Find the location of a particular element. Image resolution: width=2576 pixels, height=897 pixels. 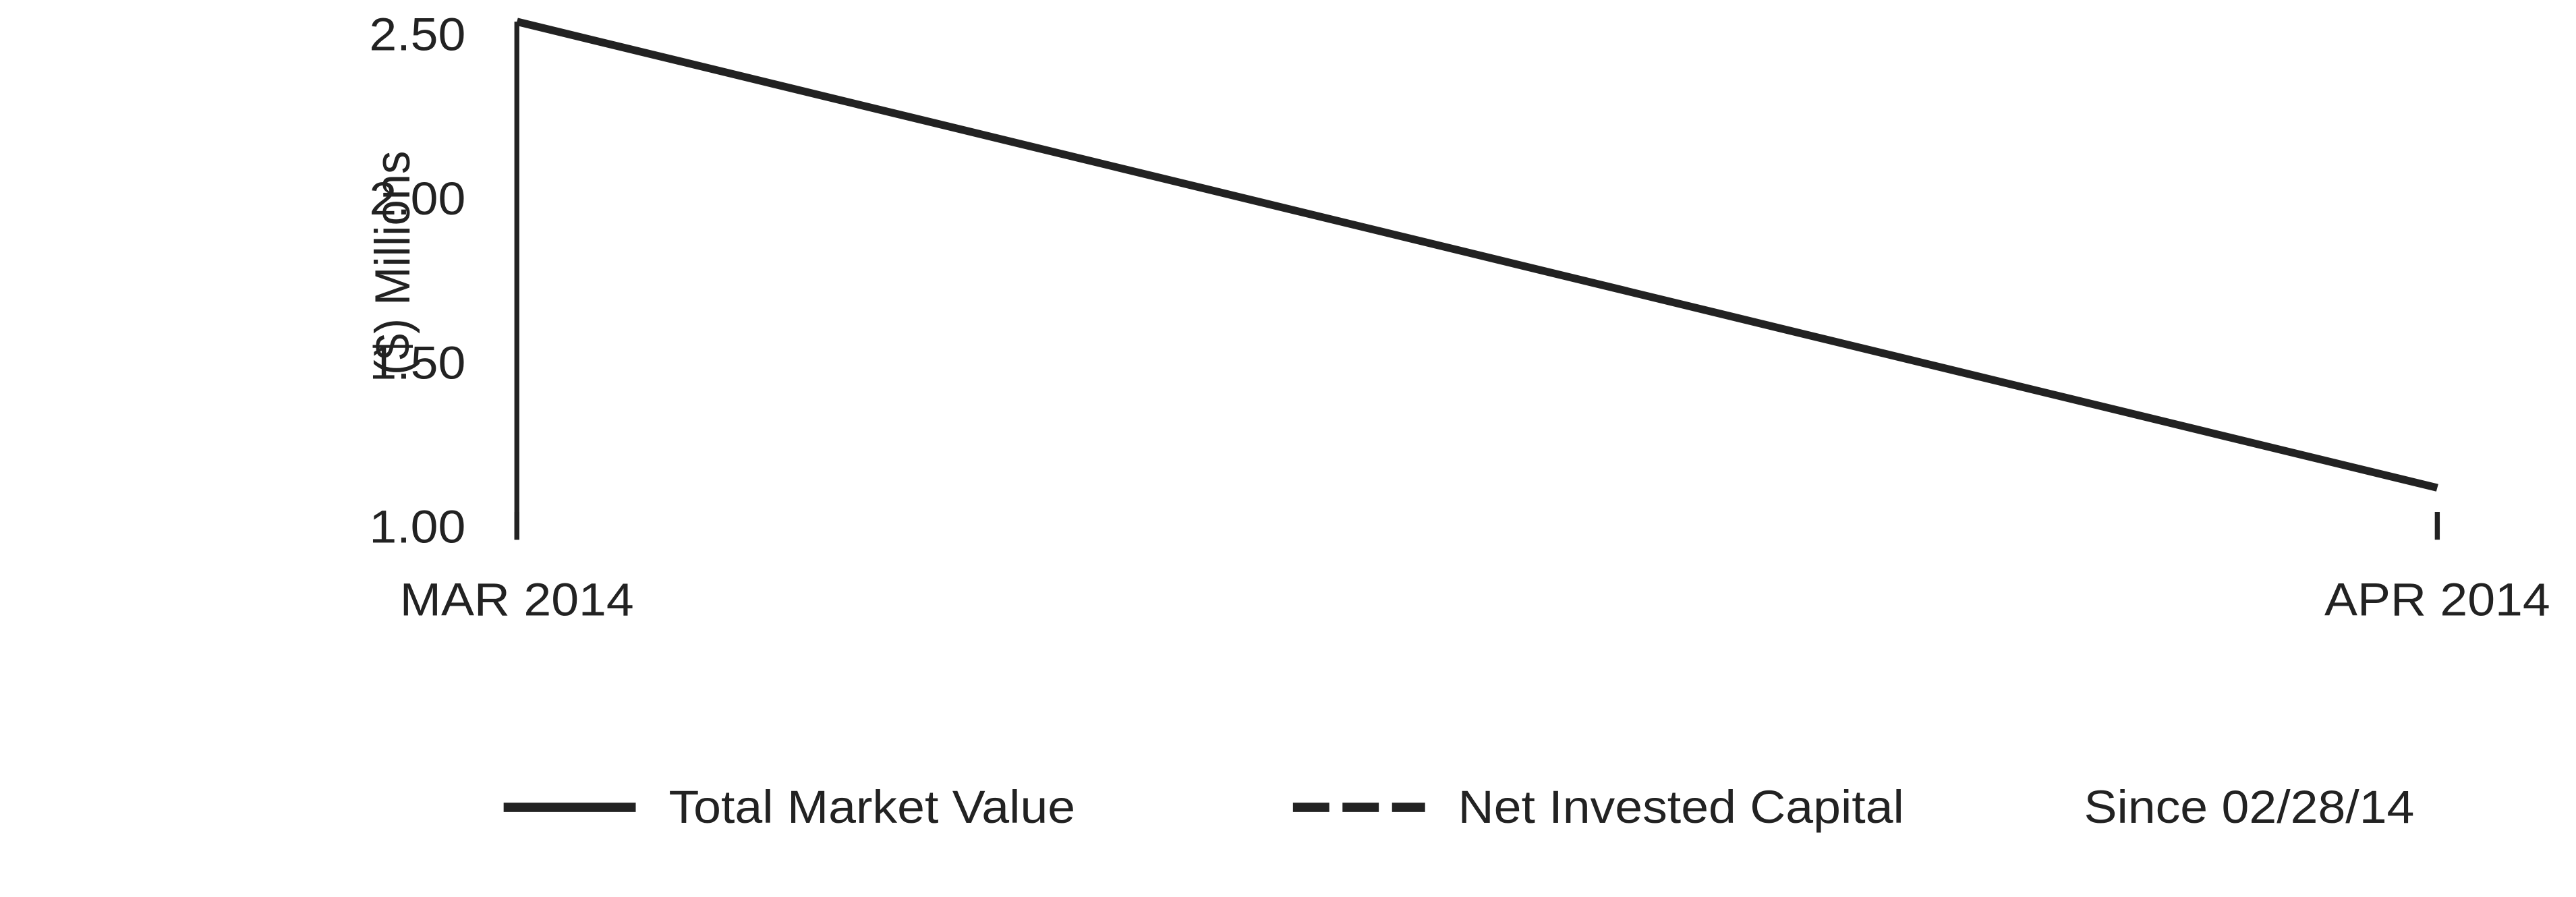

legend-label: Total Market Value is located at coordinates (871, 808).